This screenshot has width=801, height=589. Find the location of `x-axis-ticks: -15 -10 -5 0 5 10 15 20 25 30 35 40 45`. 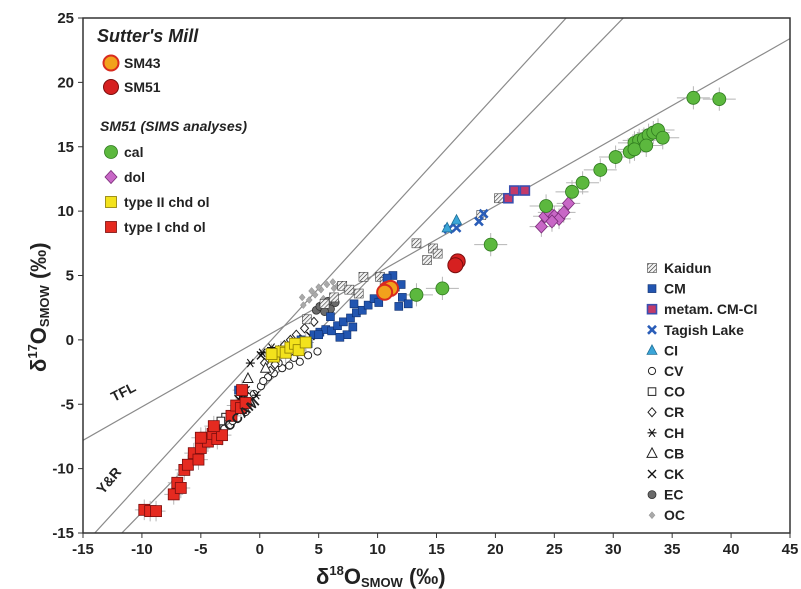

x-axis-ticks: -15 -10 -5 0 5 10 15 20 25 30 35 40 45 is located at coordinates (435, 545).